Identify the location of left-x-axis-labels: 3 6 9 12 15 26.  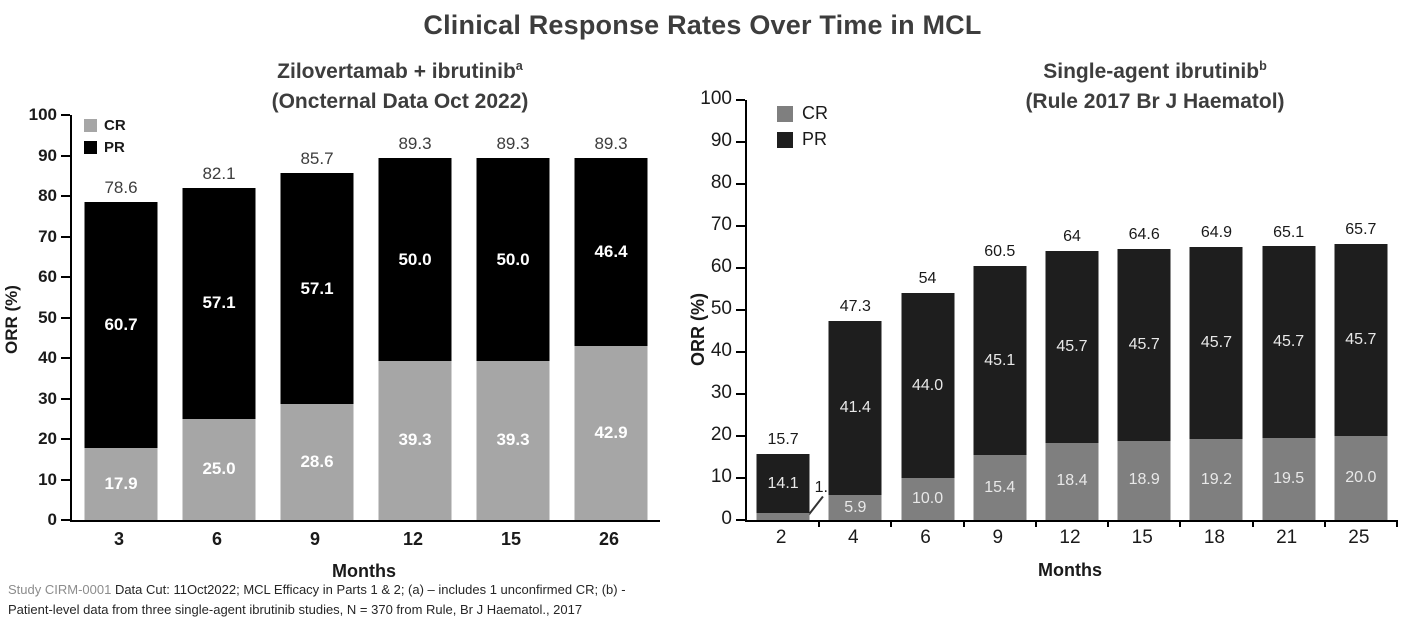
(364, 539).